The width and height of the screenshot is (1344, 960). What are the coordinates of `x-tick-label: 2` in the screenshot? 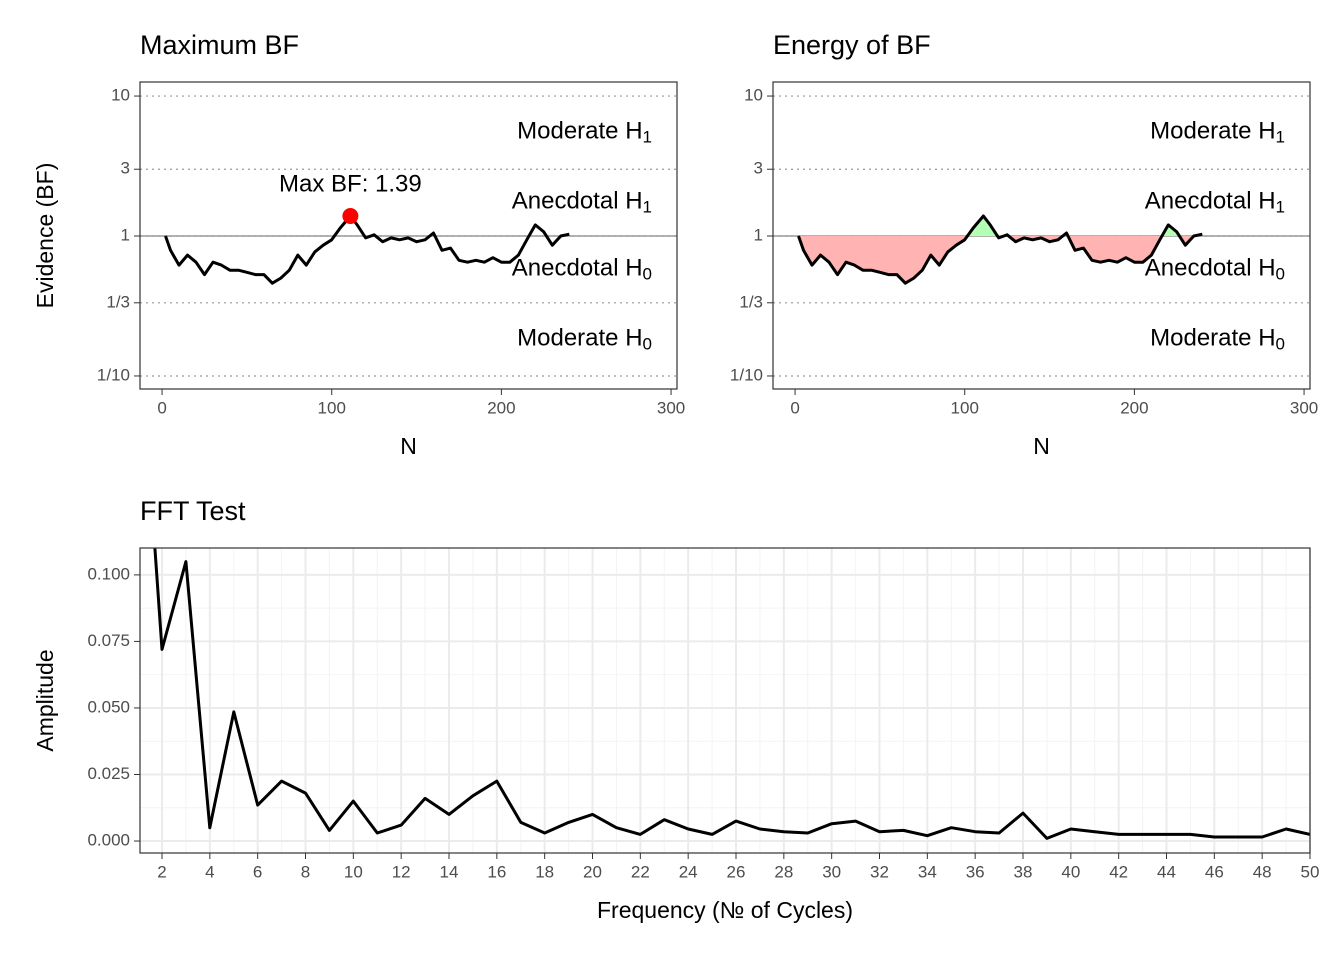 It's located at (161, 871).